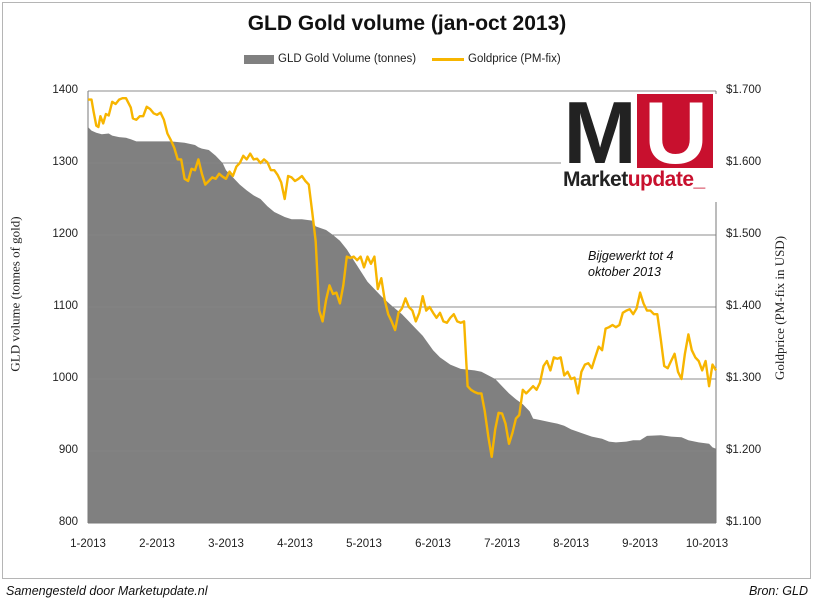 This screenshot has height=603, width=814. I want to click on y-left-tick-label: 1200, so click(65, 234).